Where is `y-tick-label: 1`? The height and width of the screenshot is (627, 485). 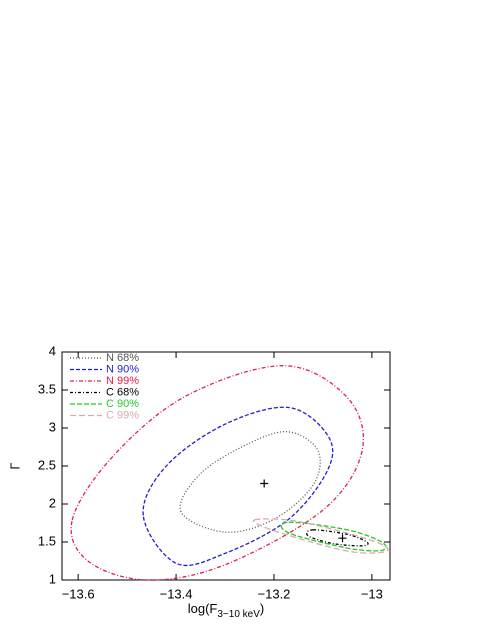
y-tick-label: 1 is located at coordinates (52, 578).